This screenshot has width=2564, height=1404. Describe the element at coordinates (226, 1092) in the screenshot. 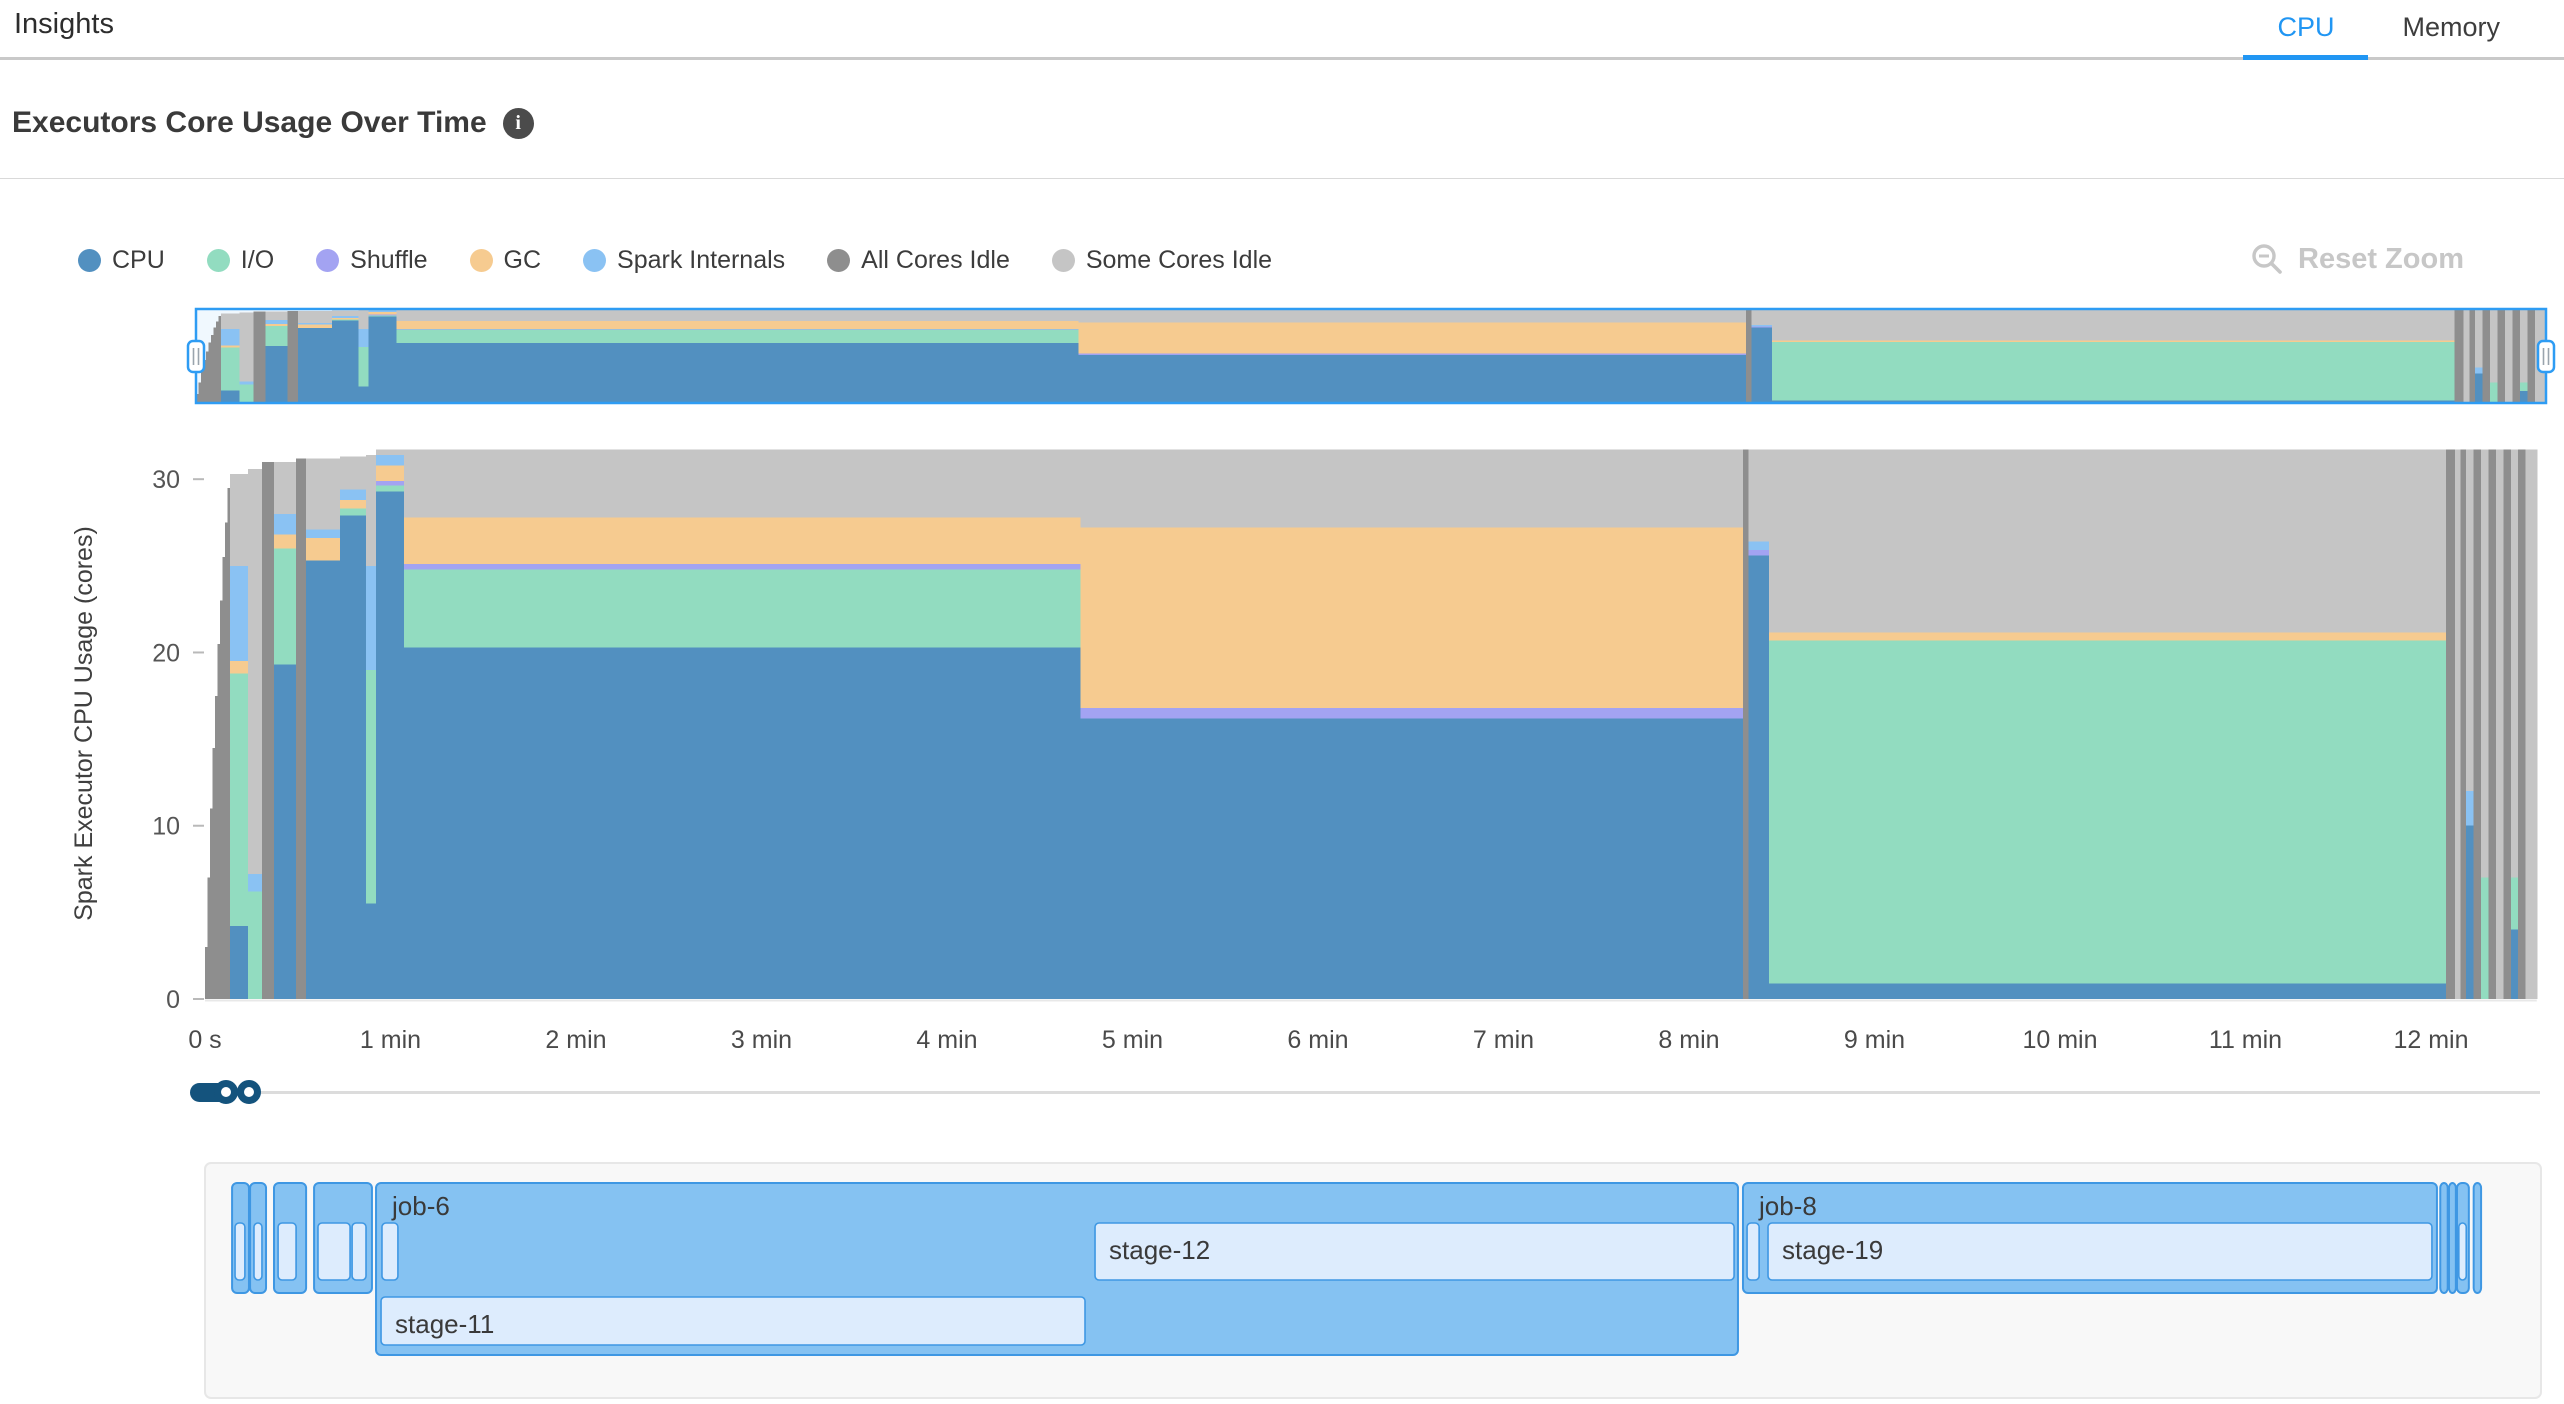

I see `slider-handle-left` at that location.